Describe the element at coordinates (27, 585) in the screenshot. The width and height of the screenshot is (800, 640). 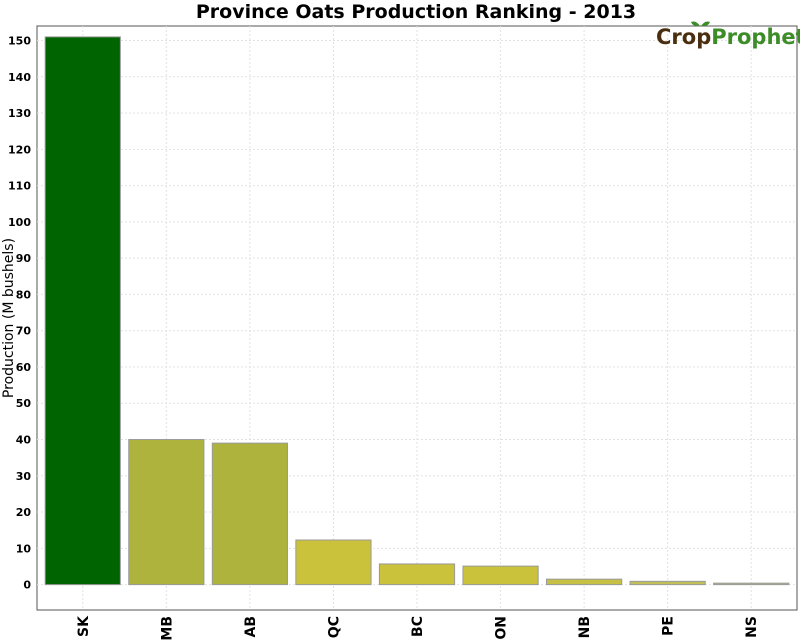
I see `y-tick-label: 0` at that location.